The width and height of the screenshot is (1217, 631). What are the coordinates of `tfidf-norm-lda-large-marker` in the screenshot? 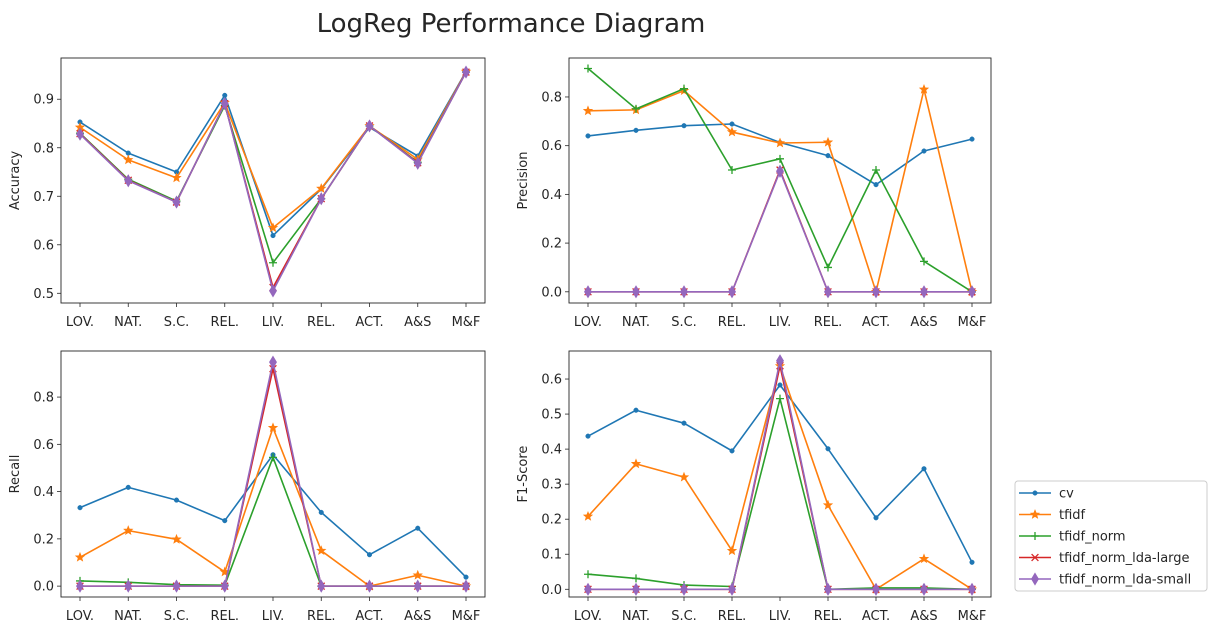 It's located at (1035, 557).